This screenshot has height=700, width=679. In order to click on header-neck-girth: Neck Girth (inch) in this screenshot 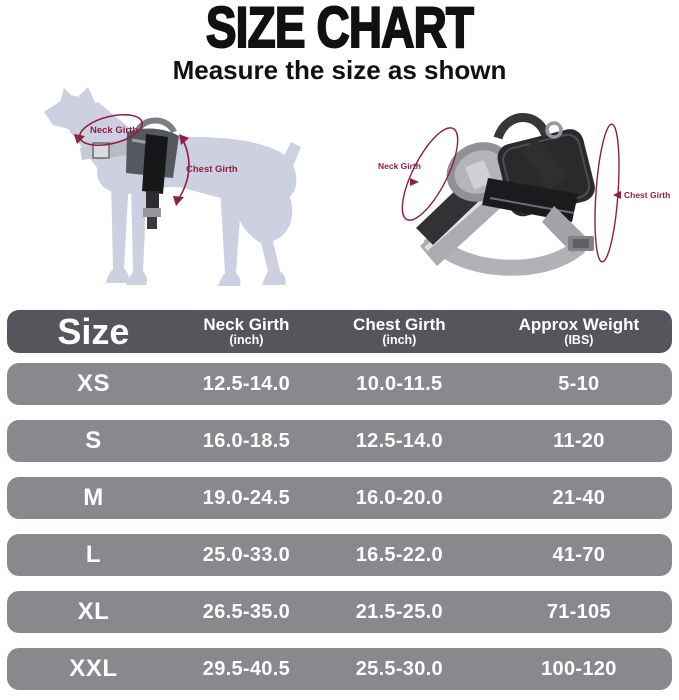, I will do `click(246, 331)`.